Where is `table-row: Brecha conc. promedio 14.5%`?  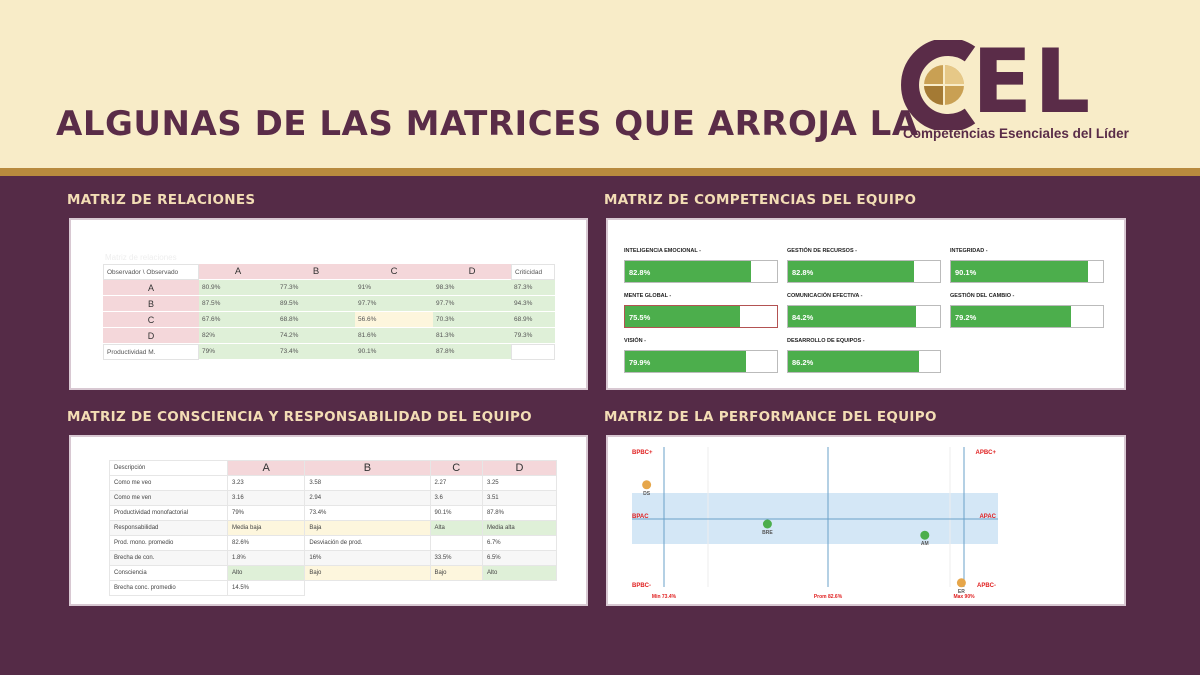 table-row: Brecha conc. promedio 14.5% is located at coordinates (333, 588).